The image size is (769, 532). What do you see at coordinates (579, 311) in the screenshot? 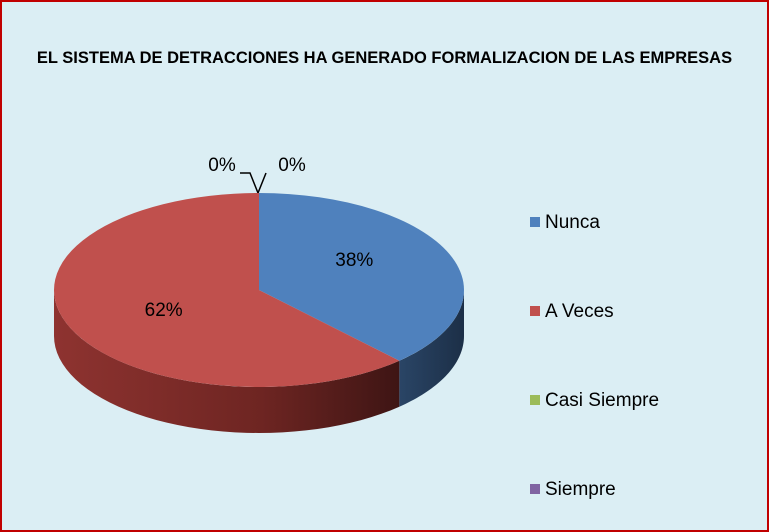
I see `legend-label: A Veces` at bounding box center [579, 311].